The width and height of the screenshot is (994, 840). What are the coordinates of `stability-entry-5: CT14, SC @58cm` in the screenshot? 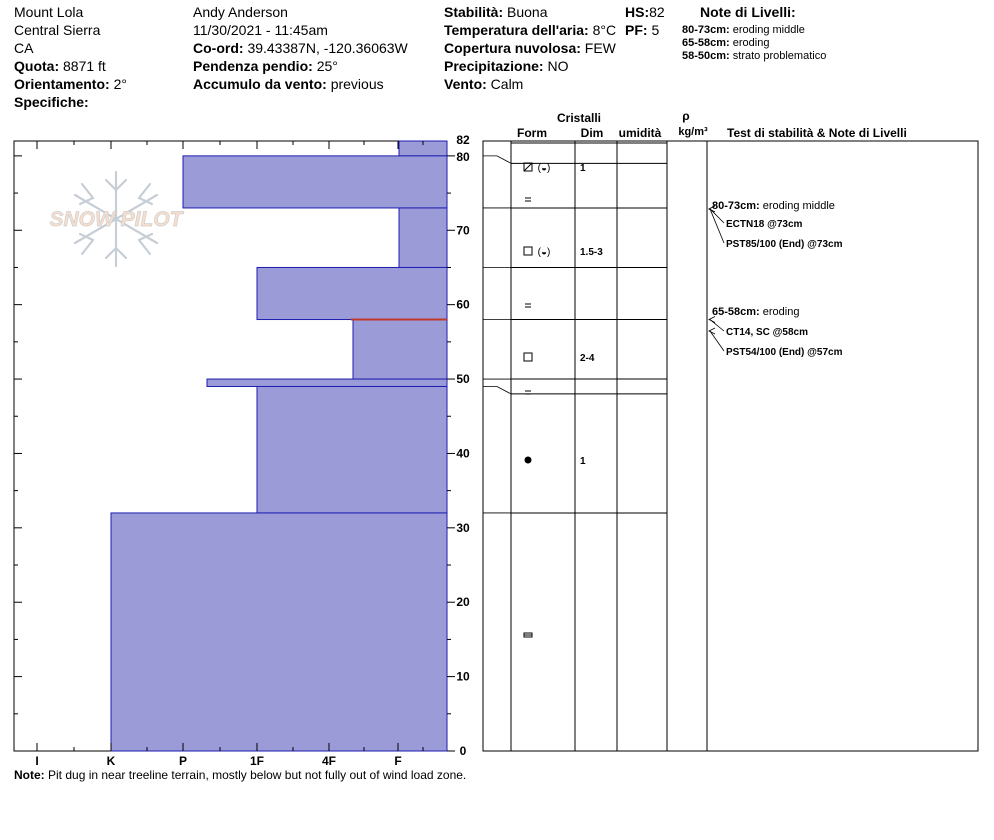 It's located at (758, 327).